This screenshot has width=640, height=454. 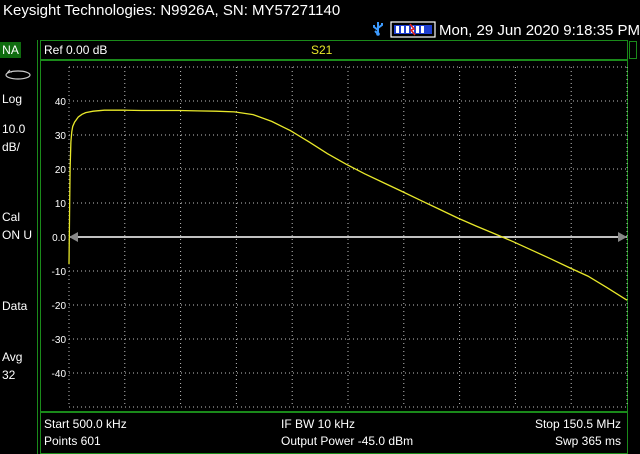 What do you see at coordinates (318, 424) in the screenshot?
I see `if-bandwidth: IF BW 10 kHz` at bounding box center [318, 424].